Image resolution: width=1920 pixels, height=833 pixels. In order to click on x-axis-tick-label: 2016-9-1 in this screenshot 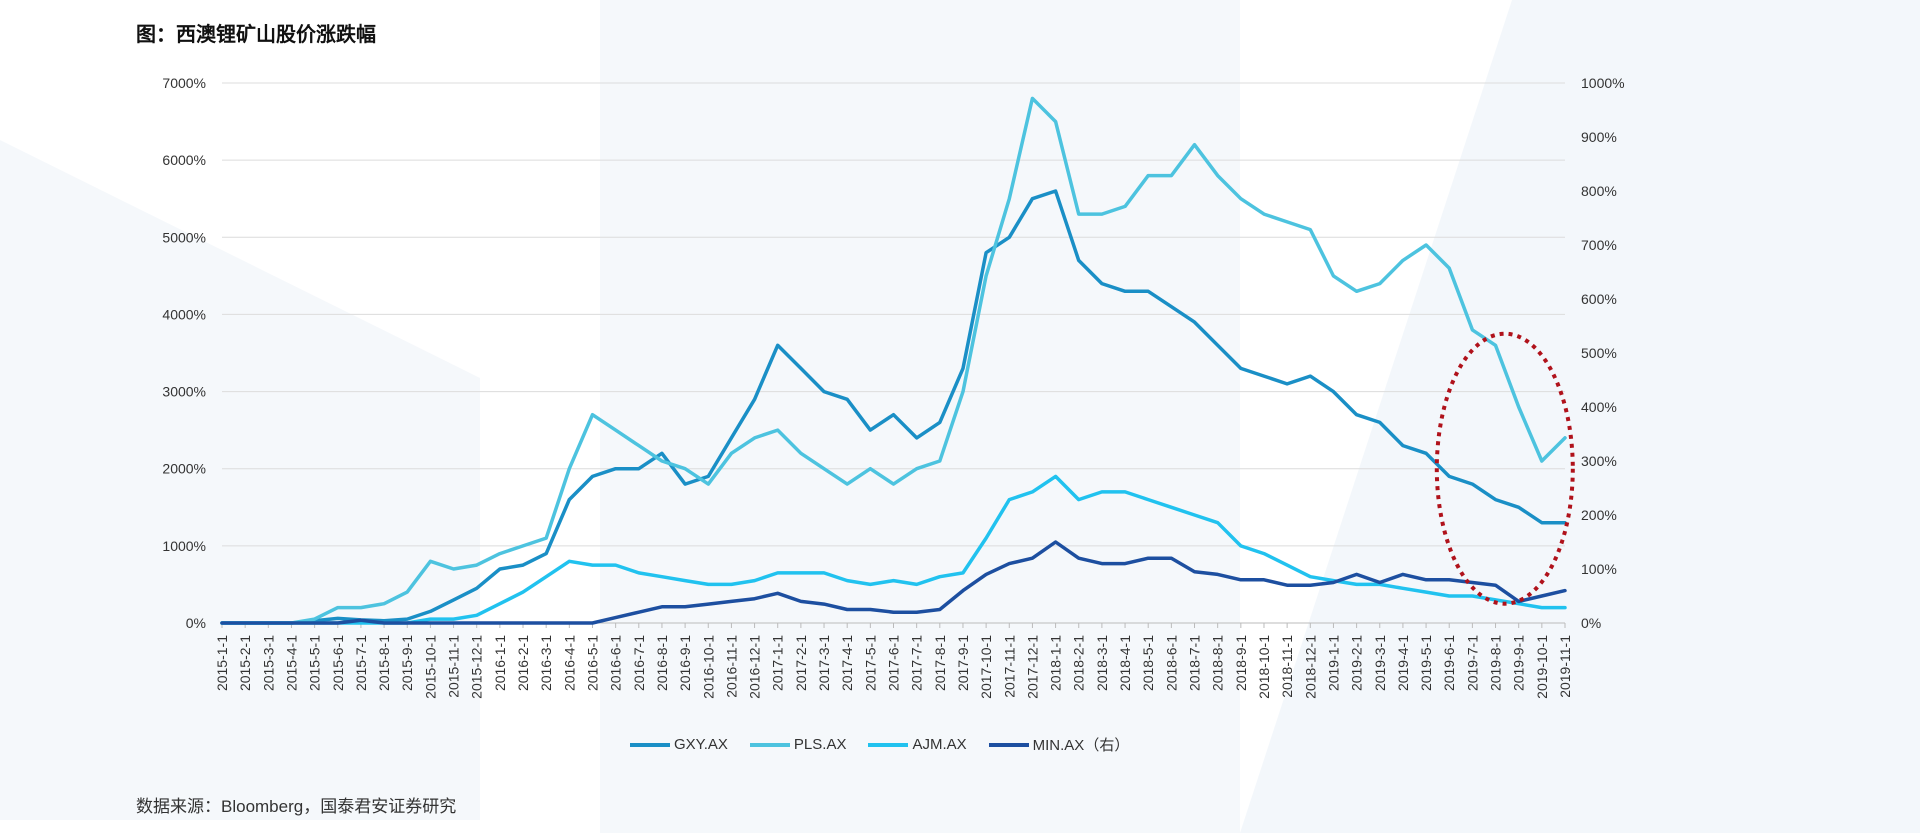, I will do `click(685, 663)`.